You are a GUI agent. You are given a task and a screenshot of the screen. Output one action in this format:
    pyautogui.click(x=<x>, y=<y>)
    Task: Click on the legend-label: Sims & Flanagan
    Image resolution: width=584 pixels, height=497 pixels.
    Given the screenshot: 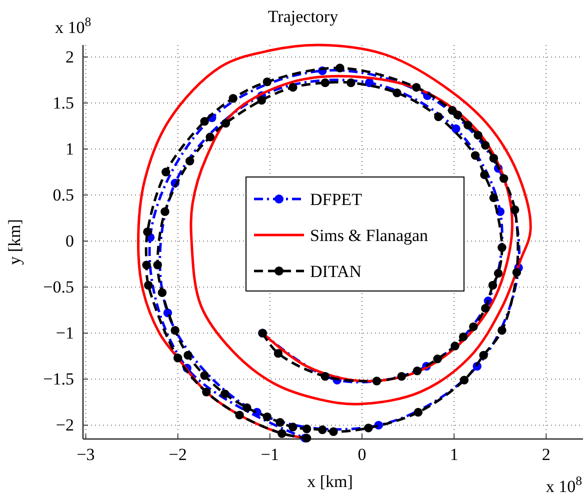 What is the action you would take?
    pyautogui.click(x=369, y=235)
    